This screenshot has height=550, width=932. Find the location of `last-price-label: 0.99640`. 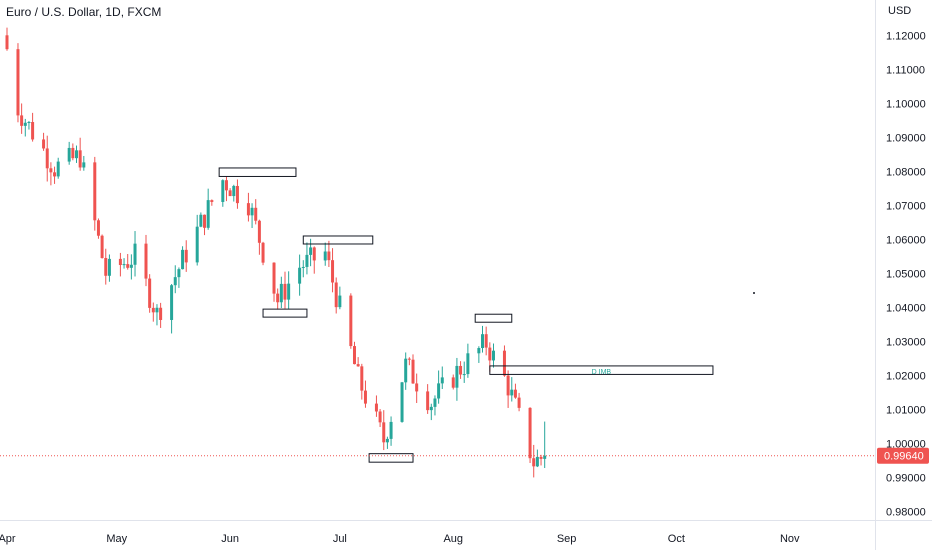

last-price-label: 0.99640 is located at coordinates (904, 457).